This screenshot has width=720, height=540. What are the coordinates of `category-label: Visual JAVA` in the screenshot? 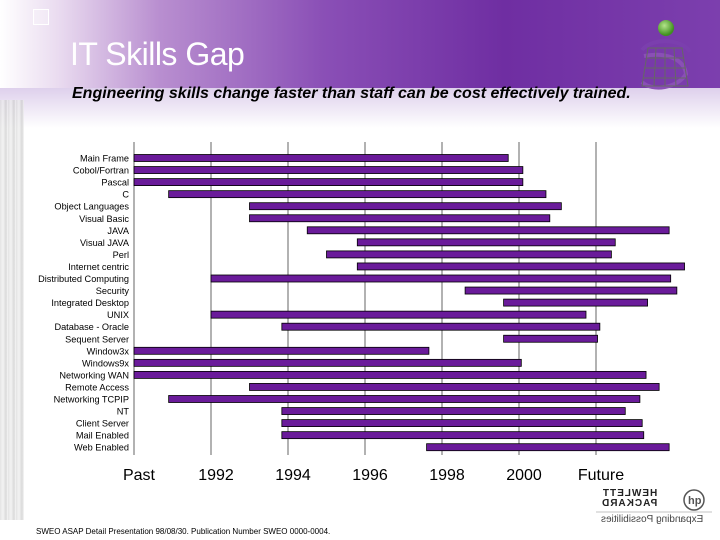 It's located at (105, 243).